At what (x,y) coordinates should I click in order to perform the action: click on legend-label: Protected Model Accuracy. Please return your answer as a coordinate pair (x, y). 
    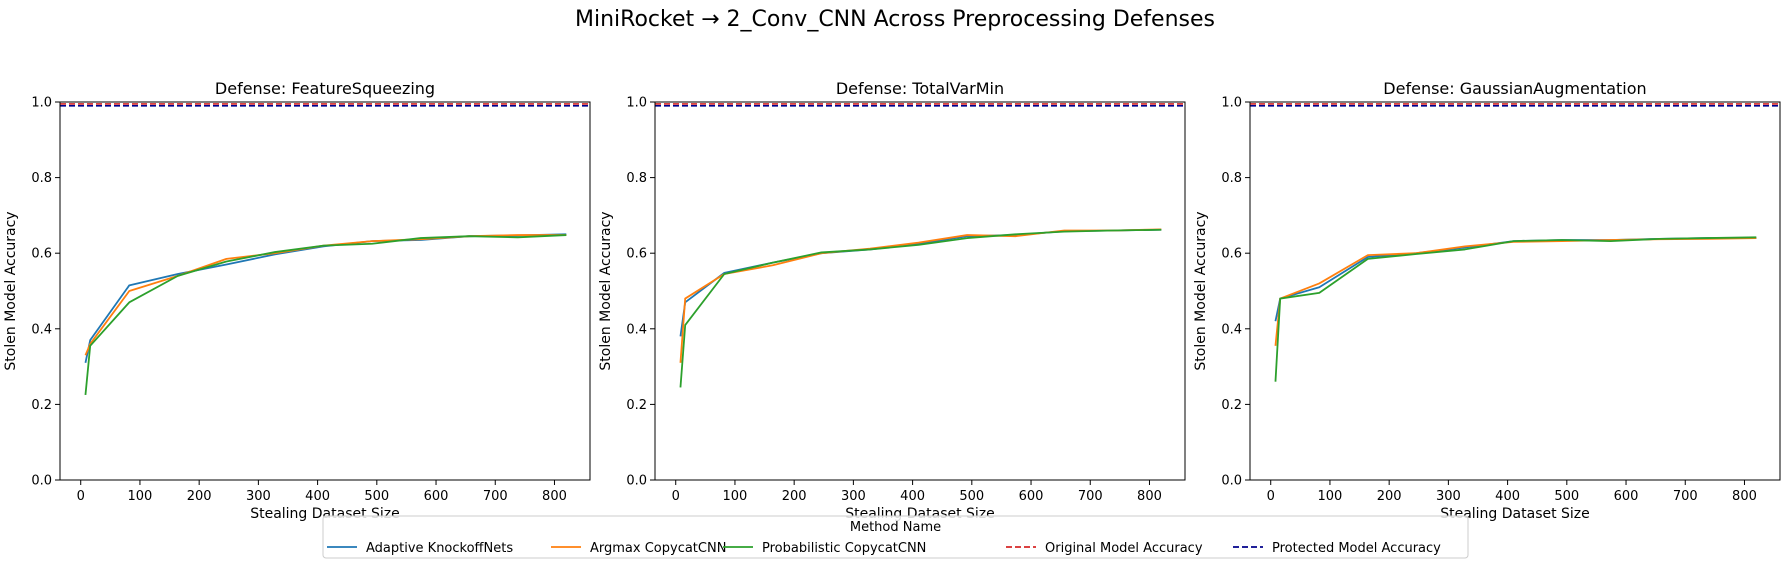
    Looking at the image, I should click on (1356, 548).